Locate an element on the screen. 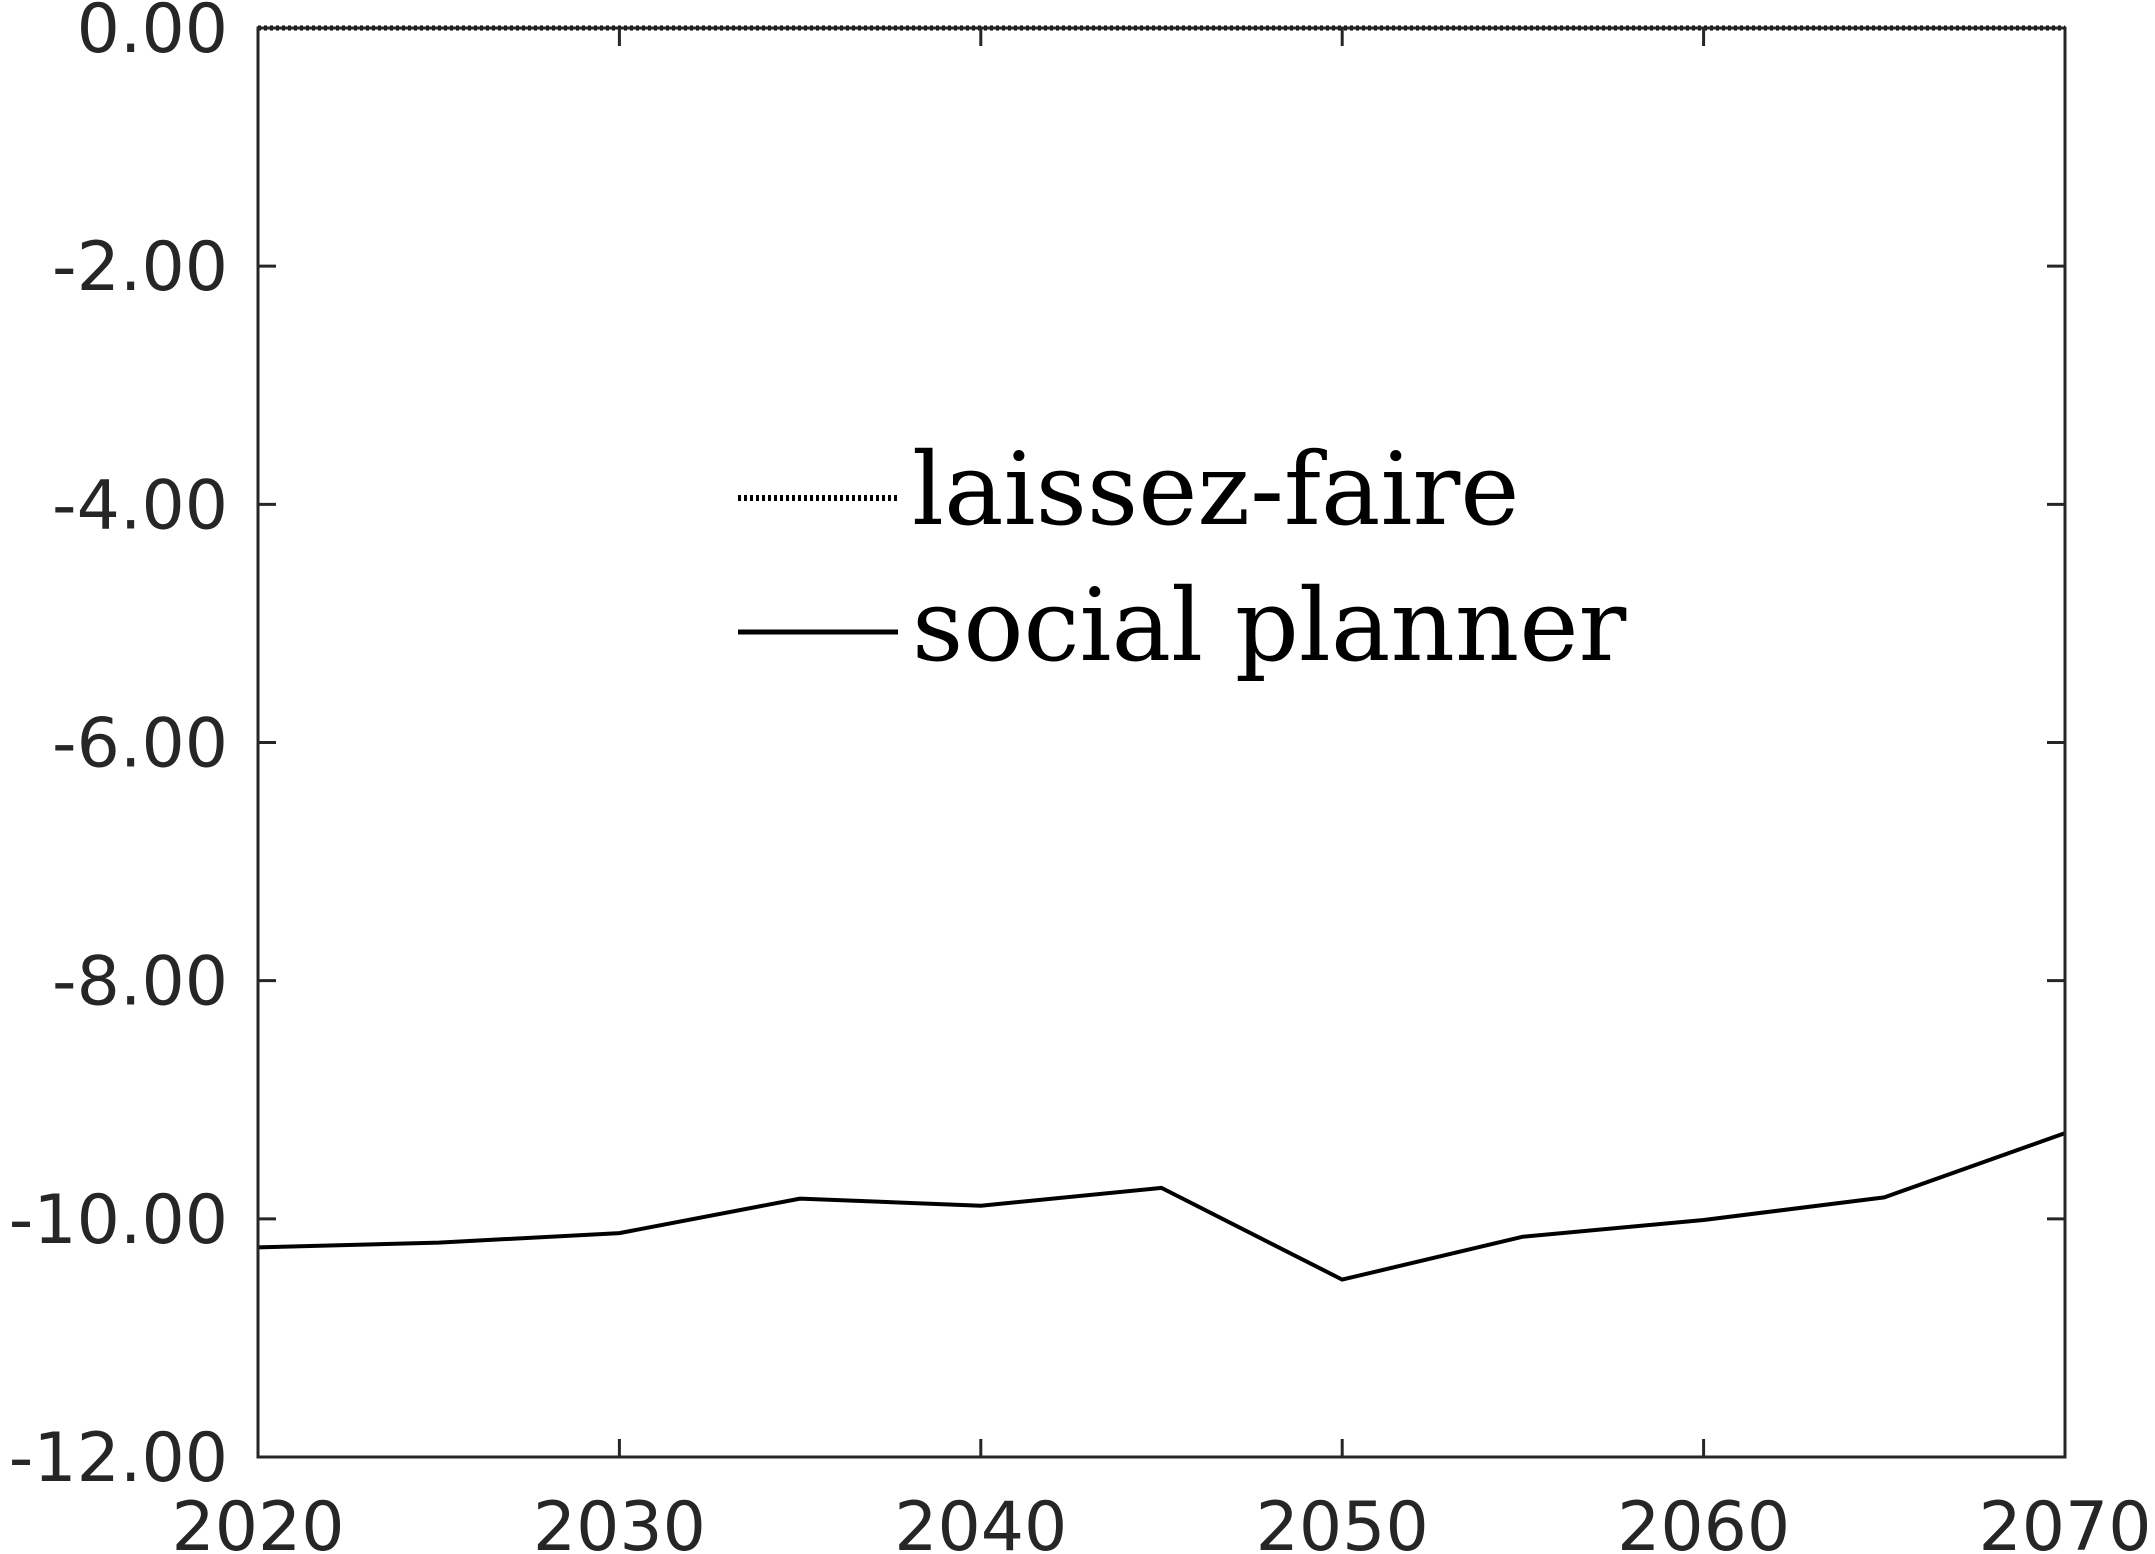 The width and height of the screenshot is (2155, 1554). x-axis-tick-labels: 2020 2030 2040 2050 2060 2070 is located at coordinates (1161, 1521).